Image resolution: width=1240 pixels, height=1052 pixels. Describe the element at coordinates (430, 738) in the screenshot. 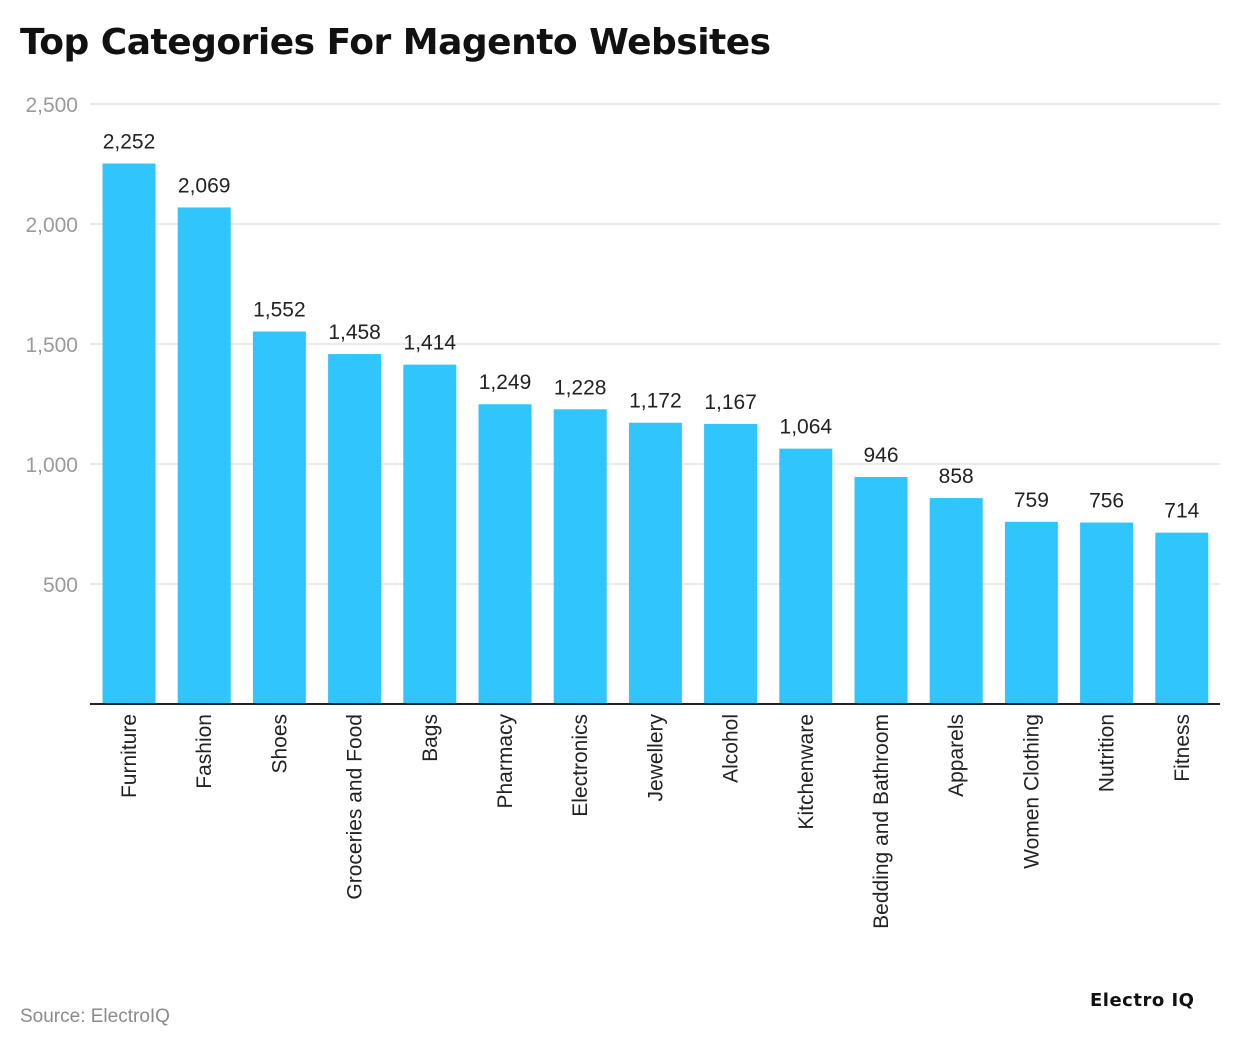

I see `category-label: Bags` at that location.